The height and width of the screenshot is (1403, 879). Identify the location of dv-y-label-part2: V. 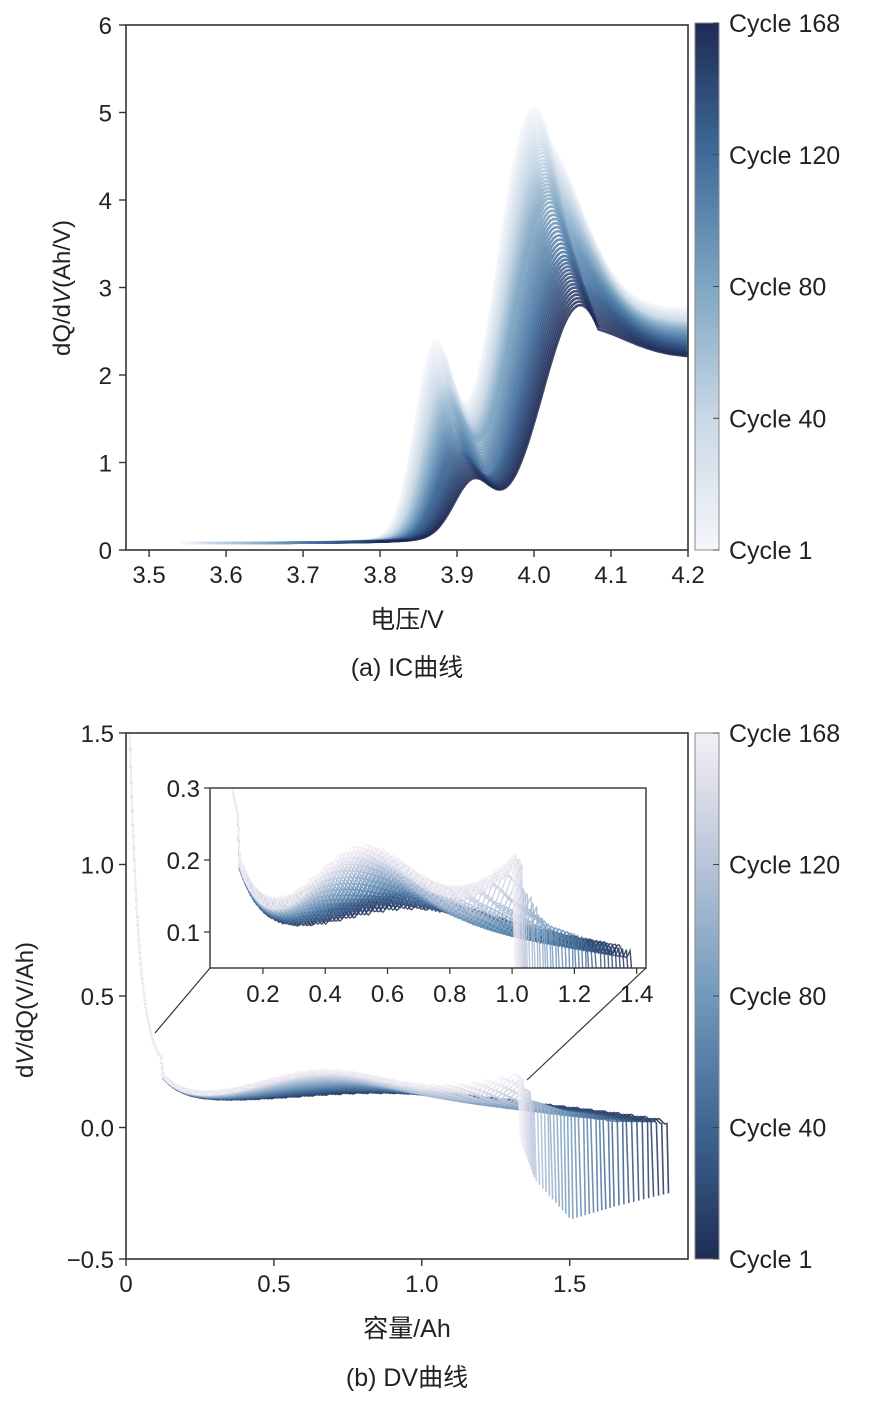
(25, 1056).